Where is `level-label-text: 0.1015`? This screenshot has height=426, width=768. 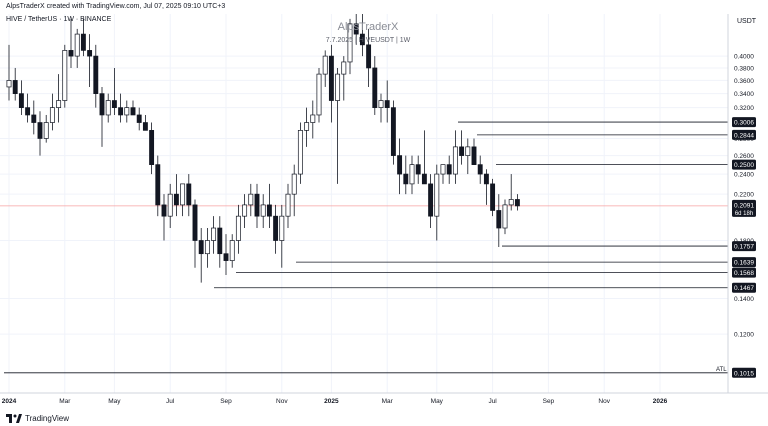
level-label-text: 0.1015 is located at coordinates (744, 373).